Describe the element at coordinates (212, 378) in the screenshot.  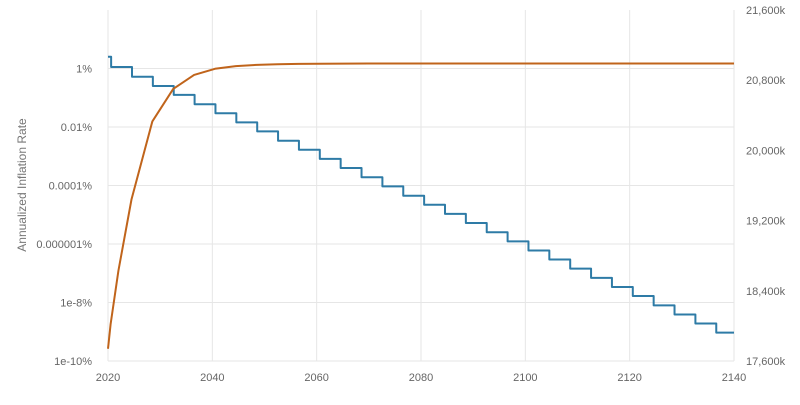
I see `x-tick-label: 2040` at that location.